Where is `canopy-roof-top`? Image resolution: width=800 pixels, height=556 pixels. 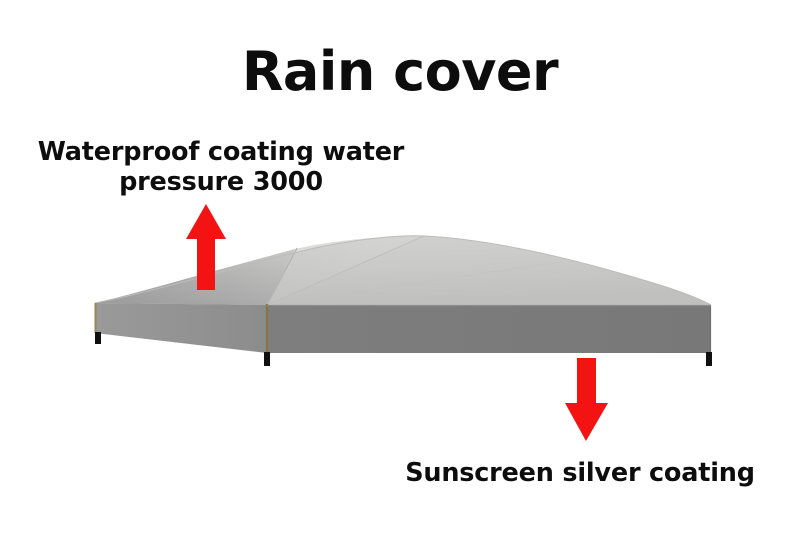
canopy-roof-top is located at coordinates (403, 270).